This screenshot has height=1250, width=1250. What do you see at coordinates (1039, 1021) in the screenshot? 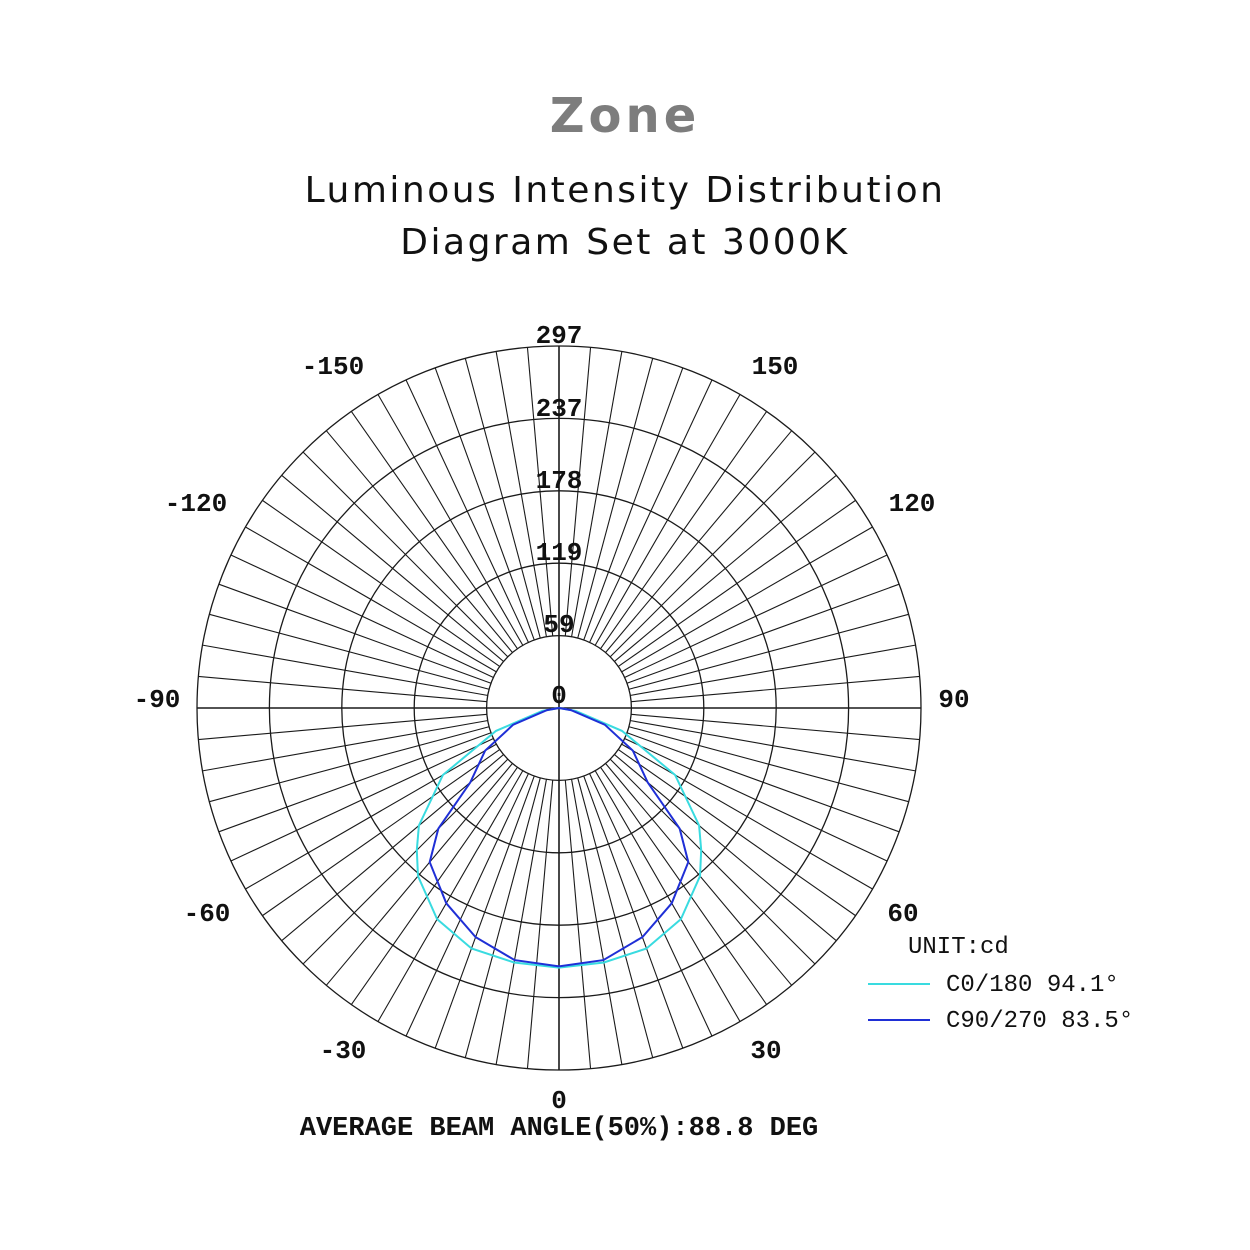
I see `legend-label-c90: C90/270 83.5°` at bounding box center [1039, 1021].